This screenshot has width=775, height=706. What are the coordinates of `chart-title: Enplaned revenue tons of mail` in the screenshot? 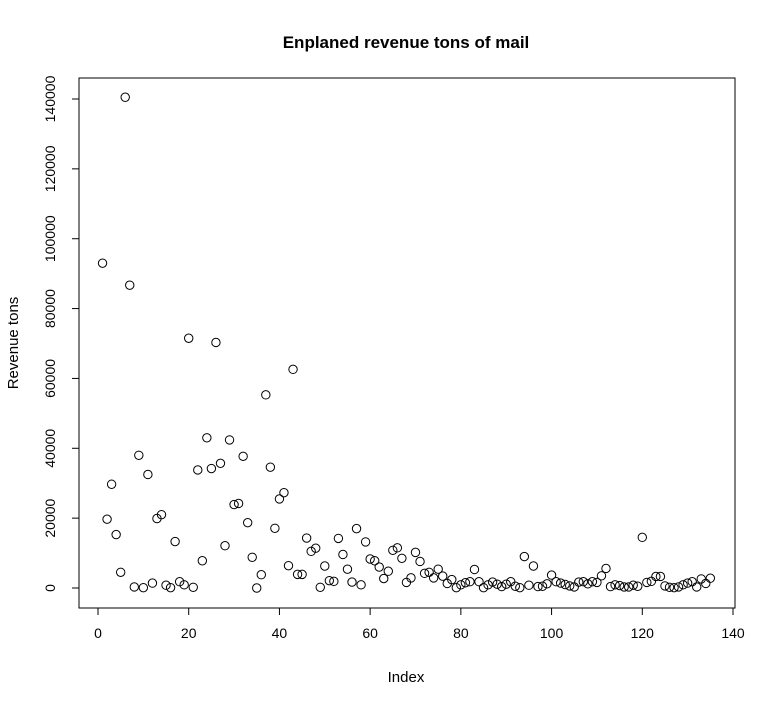 It's located at (406, 42).